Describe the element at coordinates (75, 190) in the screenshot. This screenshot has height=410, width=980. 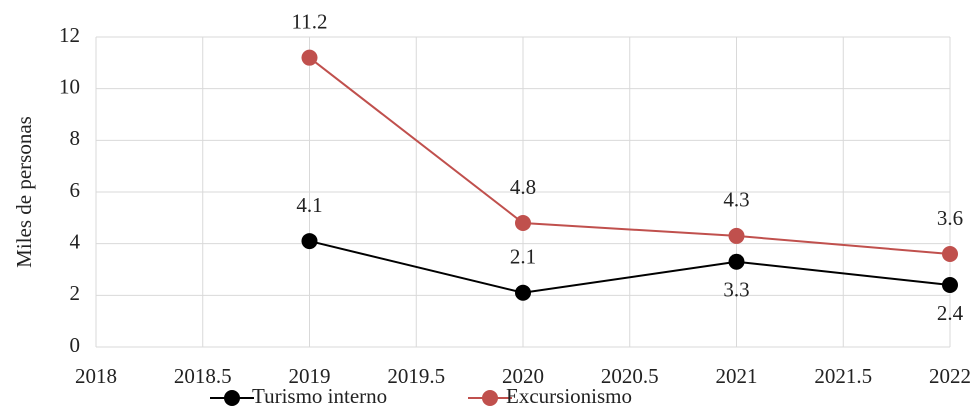
I see `y-tick-label: 6` at that location.